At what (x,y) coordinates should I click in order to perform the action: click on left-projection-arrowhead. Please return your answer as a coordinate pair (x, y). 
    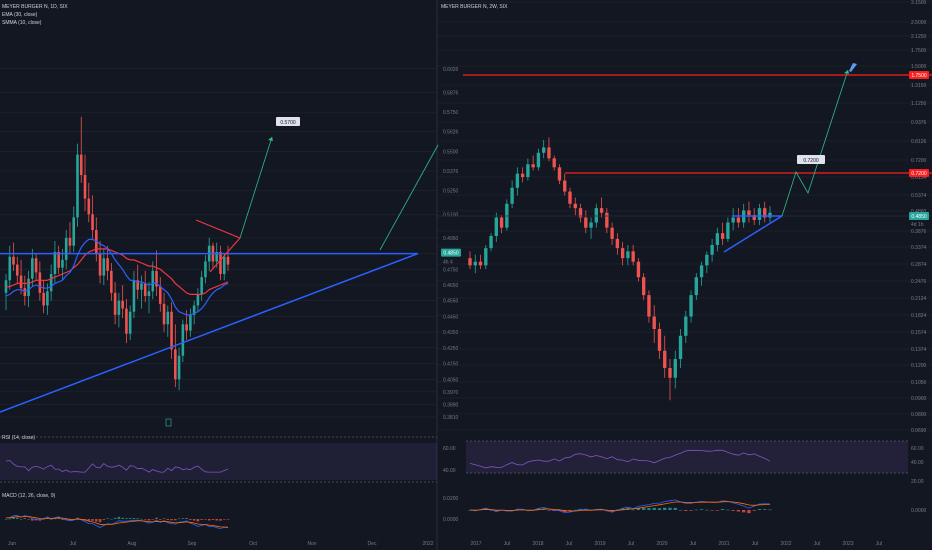
    Looking at the image, I should click on (270, 139).